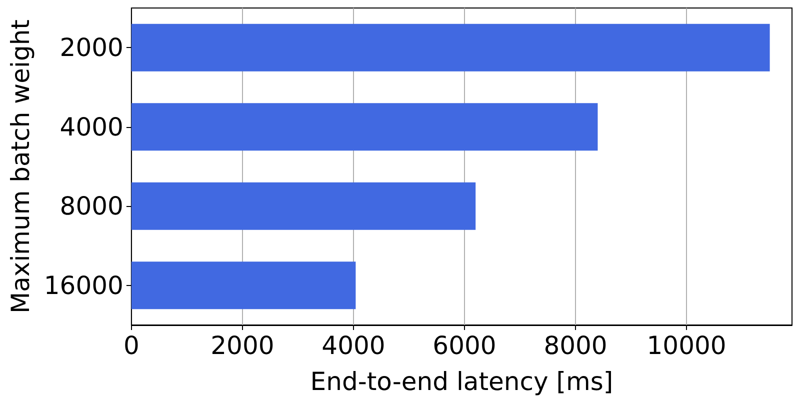 The width and height of the screenshot is (798, 399). Describe the element at coordinates (464, 345) in the screenshot. I see `x-tick-label: 6000` at that location.